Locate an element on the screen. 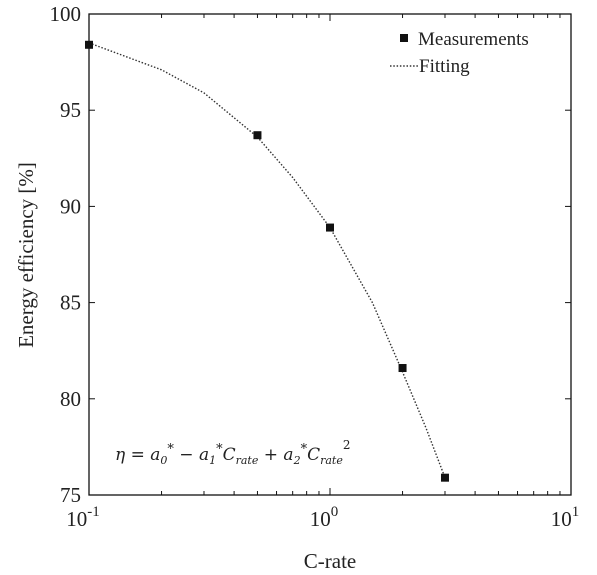  y-tick-label: 95 is located at coordinates (70, 110).